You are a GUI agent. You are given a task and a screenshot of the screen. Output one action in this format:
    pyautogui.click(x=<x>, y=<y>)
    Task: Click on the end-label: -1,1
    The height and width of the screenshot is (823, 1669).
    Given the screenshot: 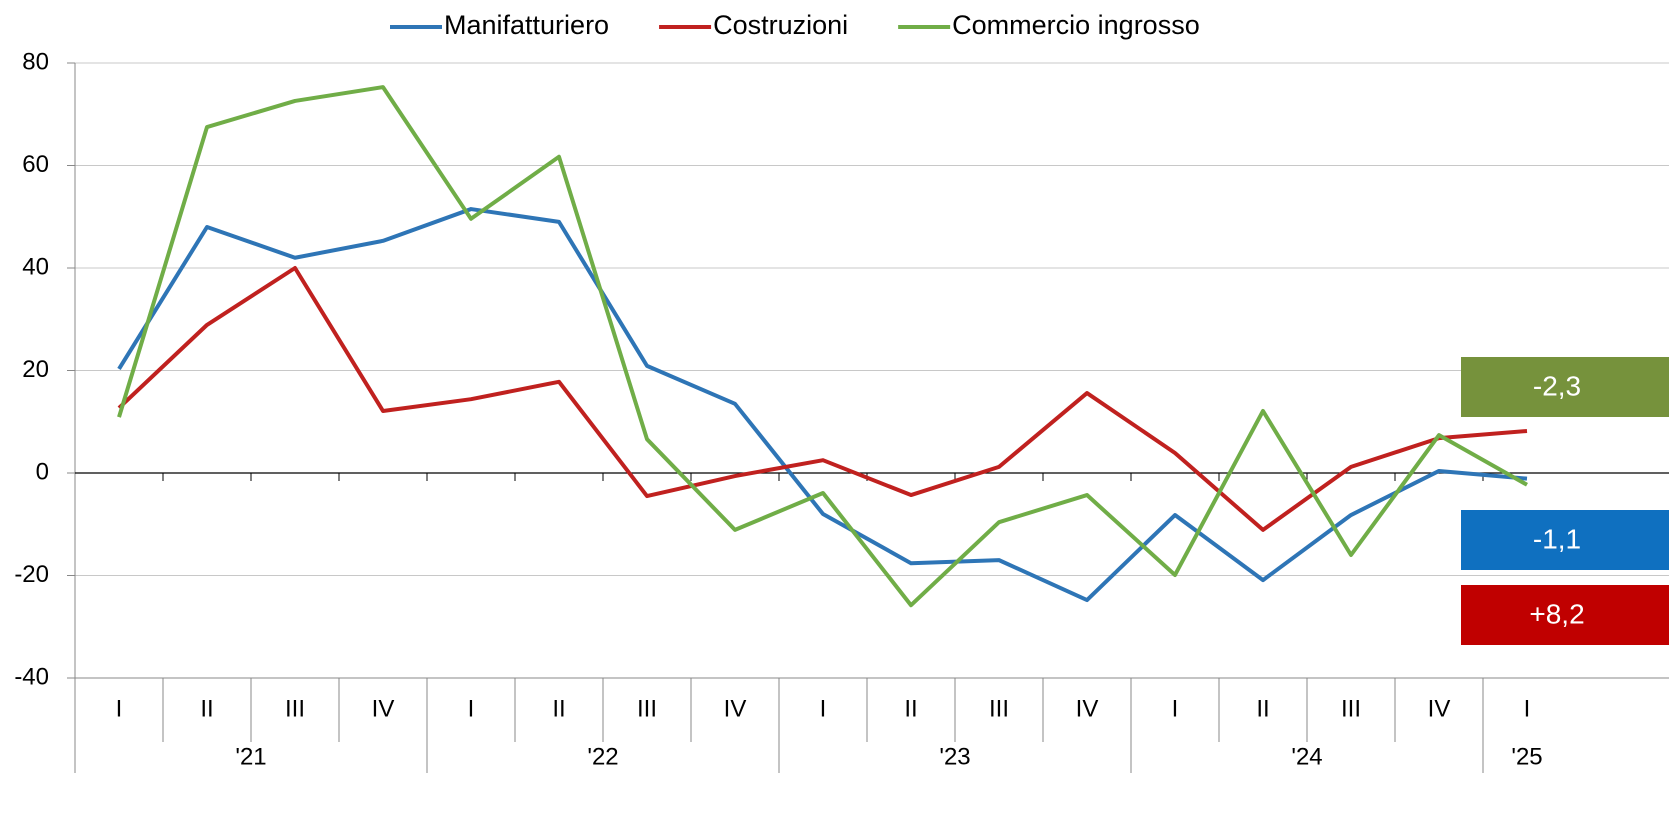 What is the action you would take?
    pyautogui.click(x=1557, y=538)
    